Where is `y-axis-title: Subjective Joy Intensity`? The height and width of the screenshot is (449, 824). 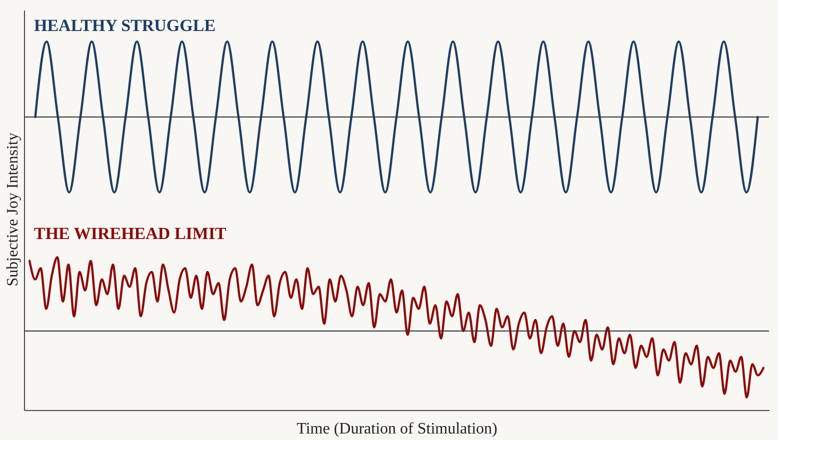
y-axis-title: Subjective Joy Intensity is located at coordinates (13, 209).